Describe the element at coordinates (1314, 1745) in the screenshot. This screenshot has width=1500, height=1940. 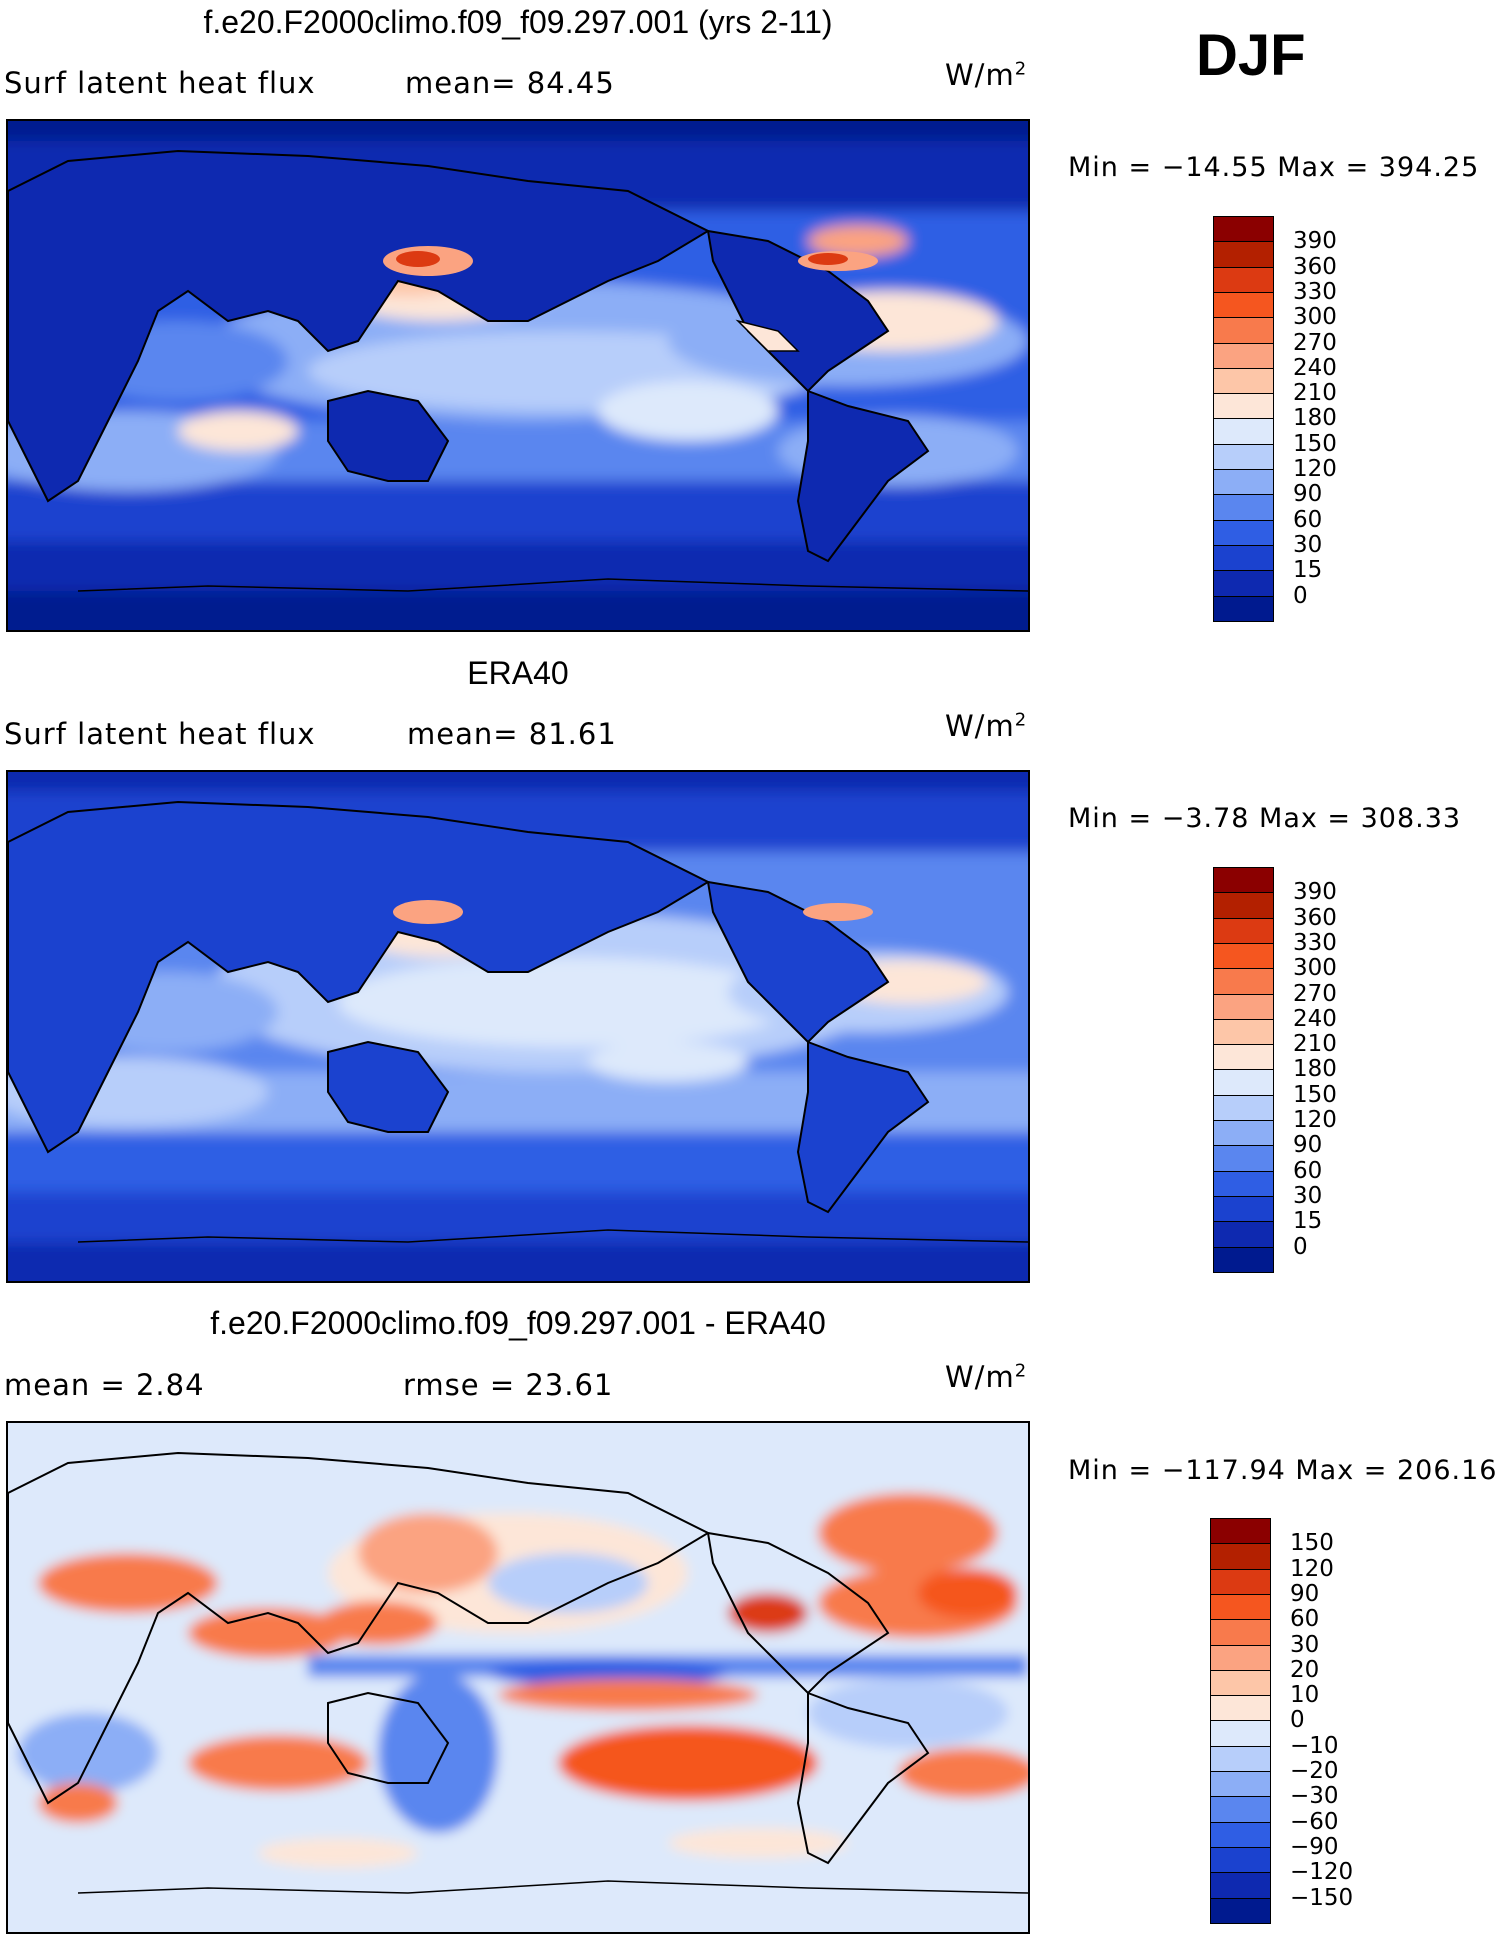
I see `colorbar-label: −10` at that location.